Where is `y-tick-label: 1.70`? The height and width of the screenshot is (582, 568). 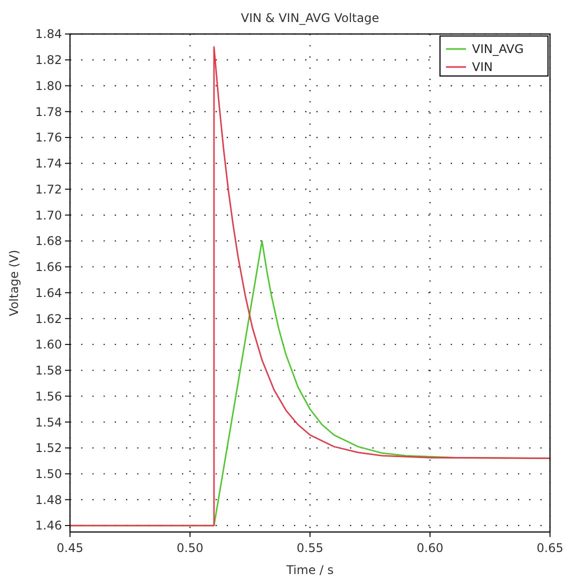
y-tick-label: 1.70 is located at coordinates (48, 215).